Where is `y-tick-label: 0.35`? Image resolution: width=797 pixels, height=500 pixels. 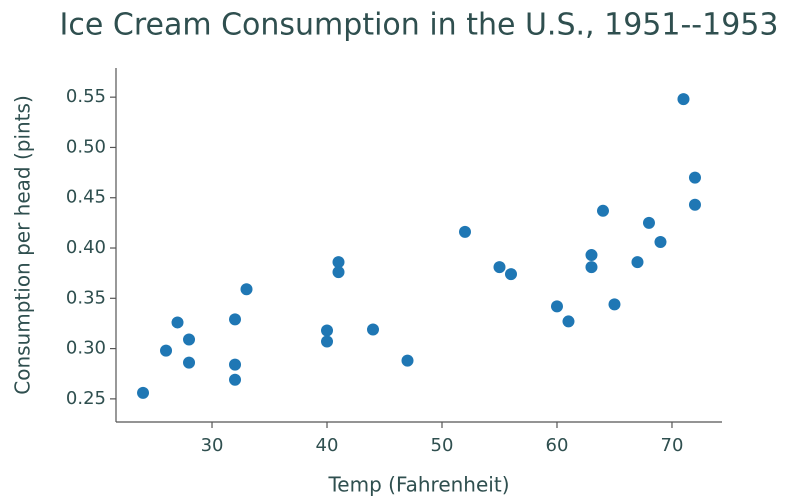
y-tick-label: 0.35 is located at coordinates (86, 297).